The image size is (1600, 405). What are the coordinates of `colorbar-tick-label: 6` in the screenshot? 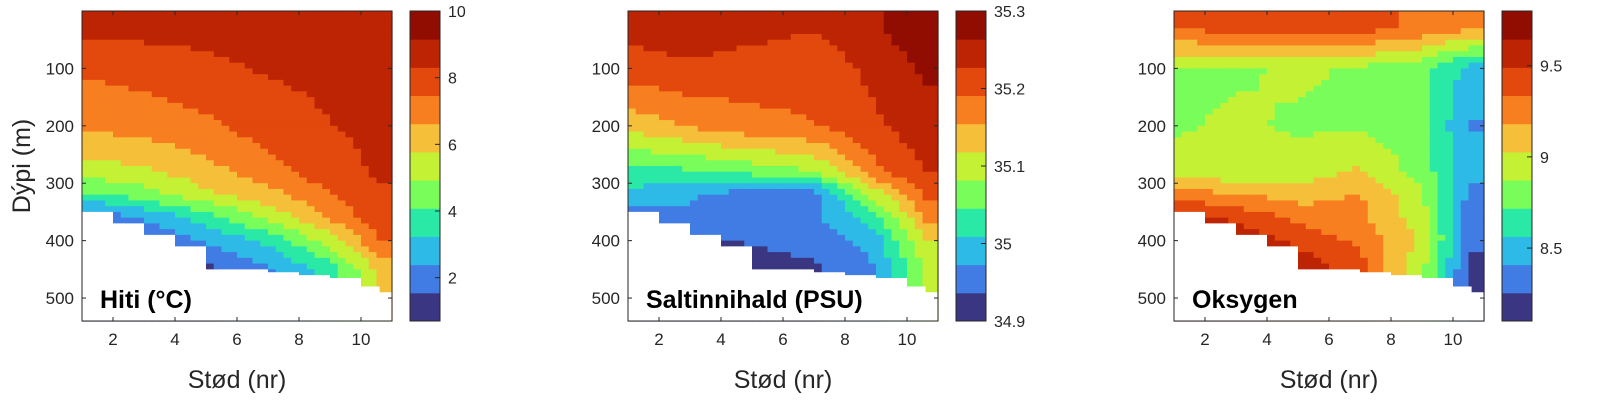 It's located at (452, 145).